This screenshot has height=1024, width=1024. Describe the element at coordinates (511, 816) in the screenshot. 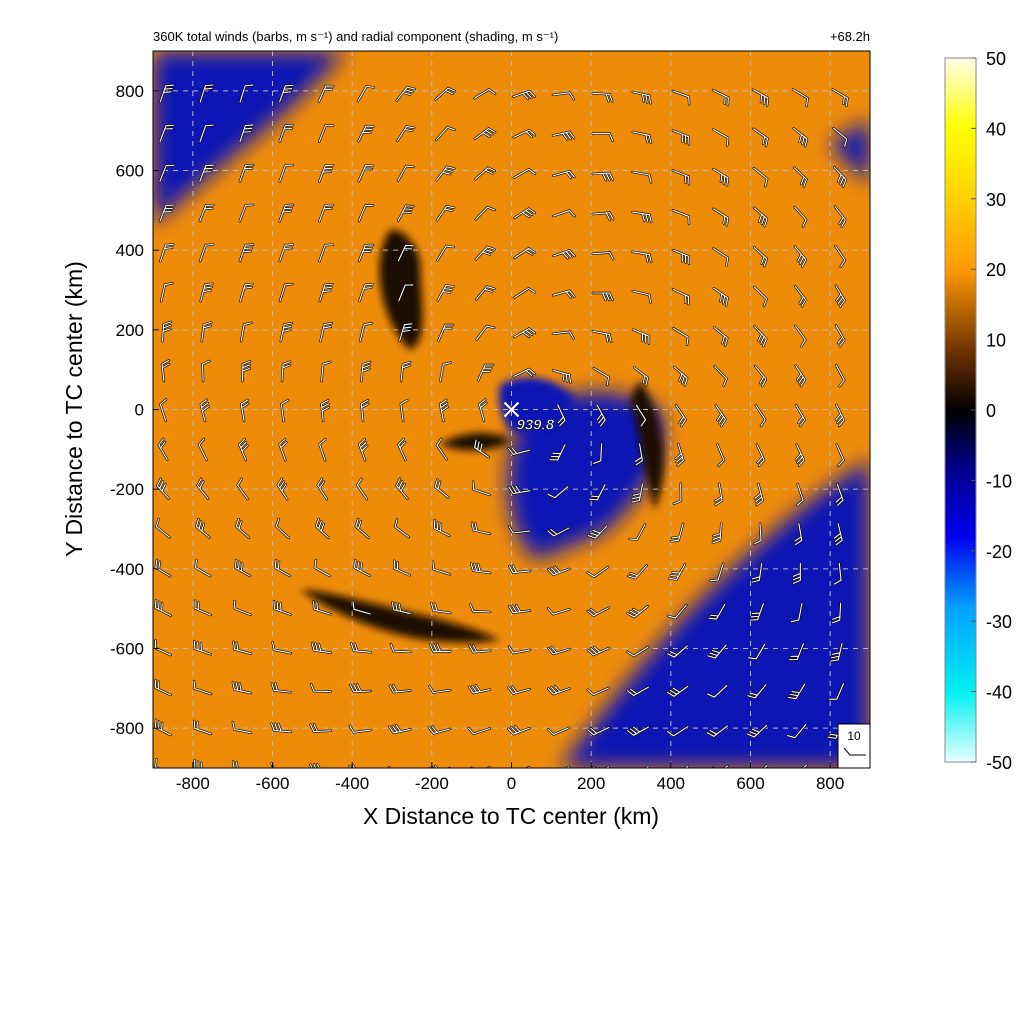

I see `x-axis-label: X Distance to TC center (km)` at that location.